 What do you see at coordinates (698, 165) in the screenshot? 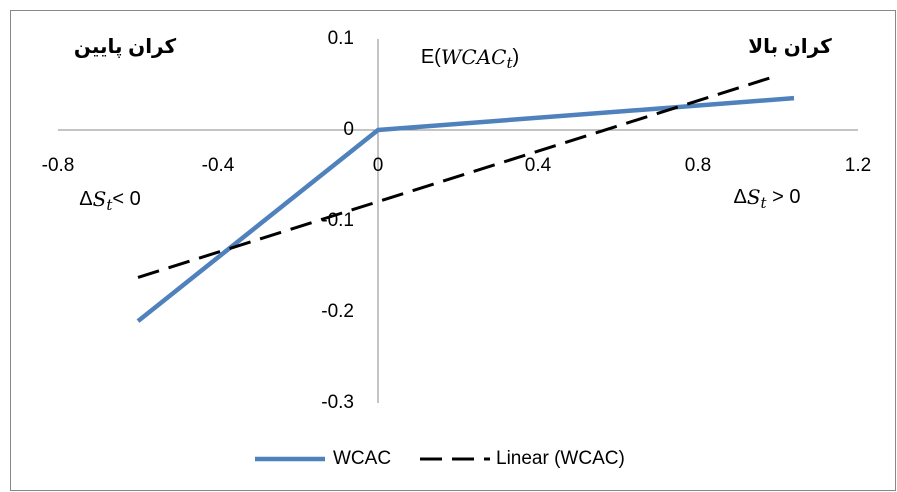
I see `x-tick-label: 0.8` at bounding box center [698, 165].